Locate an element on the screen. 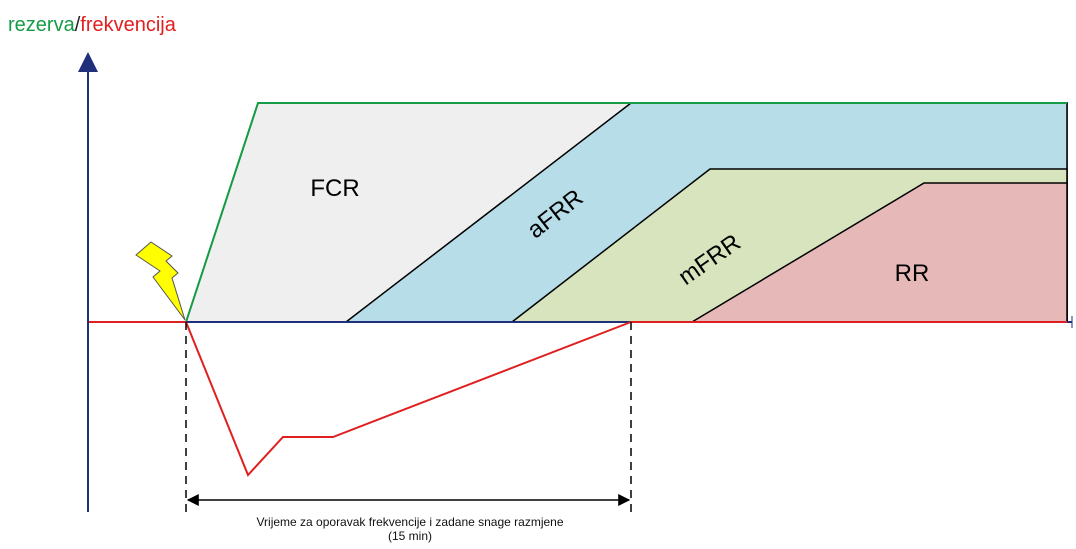 The height and width of the screenshot is (549, 1076). lightning-bolt-icon is located at coordinates (160, 281).